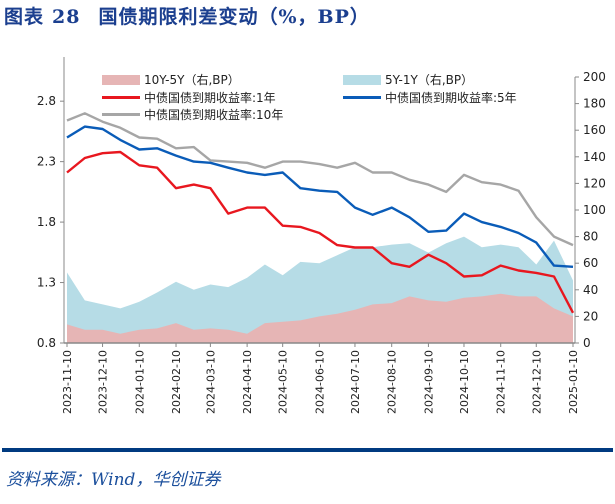  What do you see at coordinates (501, 382) in the screenshot?
I see `x-tick-label: 2024-11-10` at bounding box center [501, 382].